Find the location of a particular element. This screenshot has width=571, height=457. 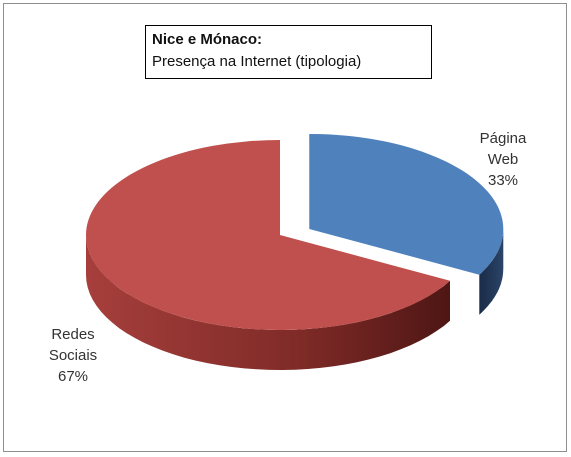

slice-label: Redes Sociais 67% is located at coordinates (73, 355).